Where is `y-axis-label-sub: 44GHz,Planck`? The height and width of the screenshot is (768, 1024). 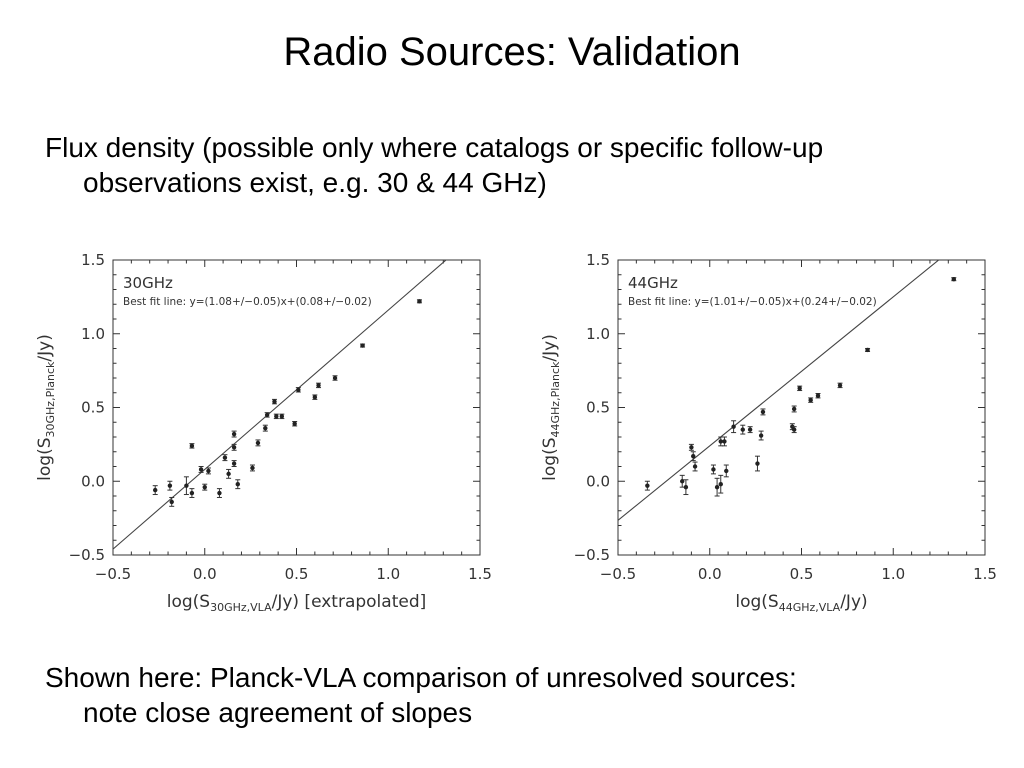
y-axis-label-sub: 44GHz,Planck is located at coordinates (555, 399).